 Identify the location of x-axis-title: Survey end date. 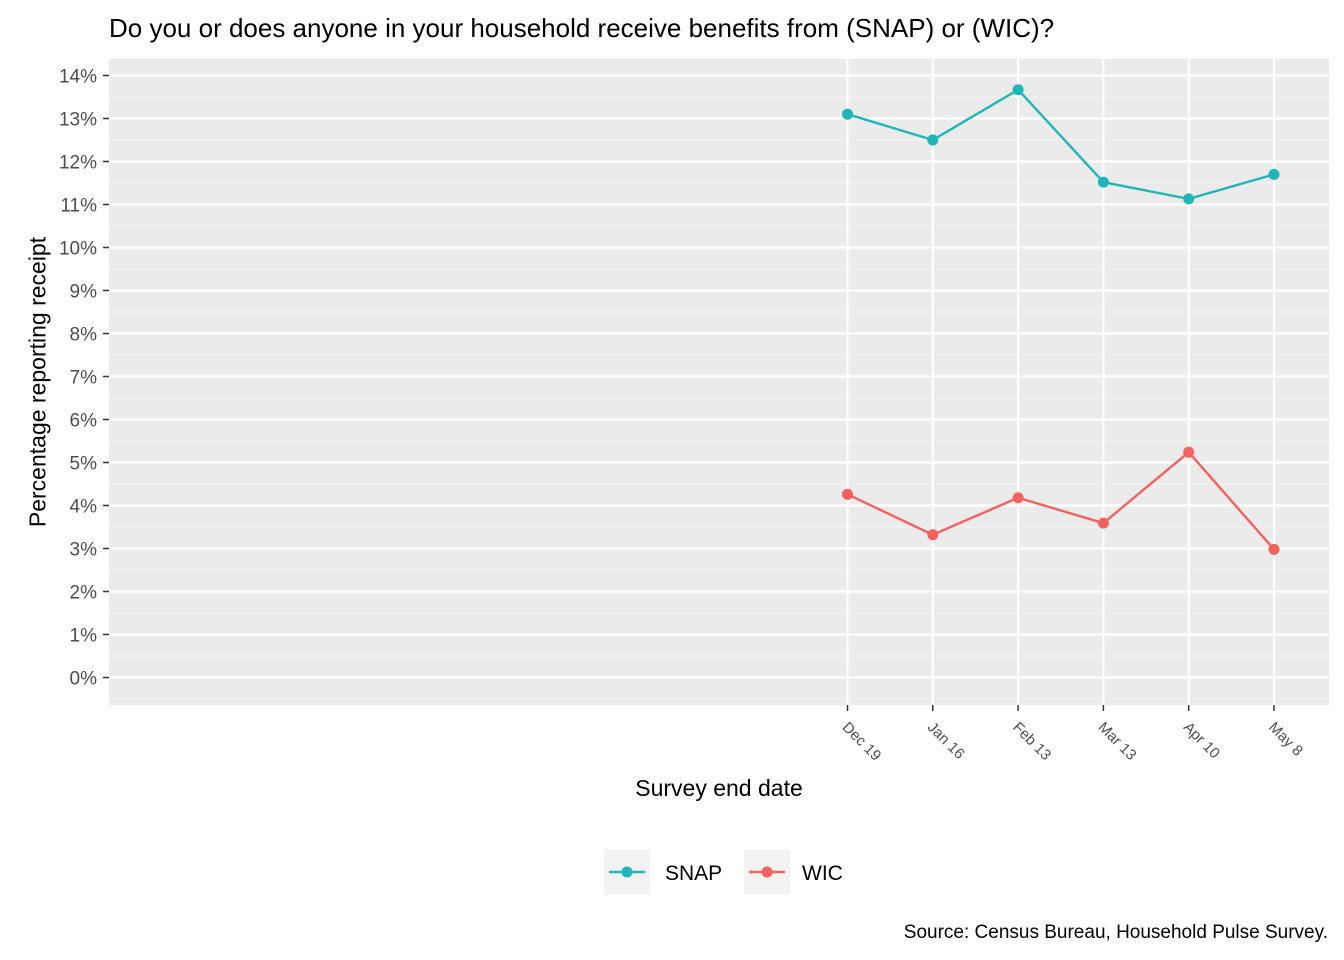
(719, 788).